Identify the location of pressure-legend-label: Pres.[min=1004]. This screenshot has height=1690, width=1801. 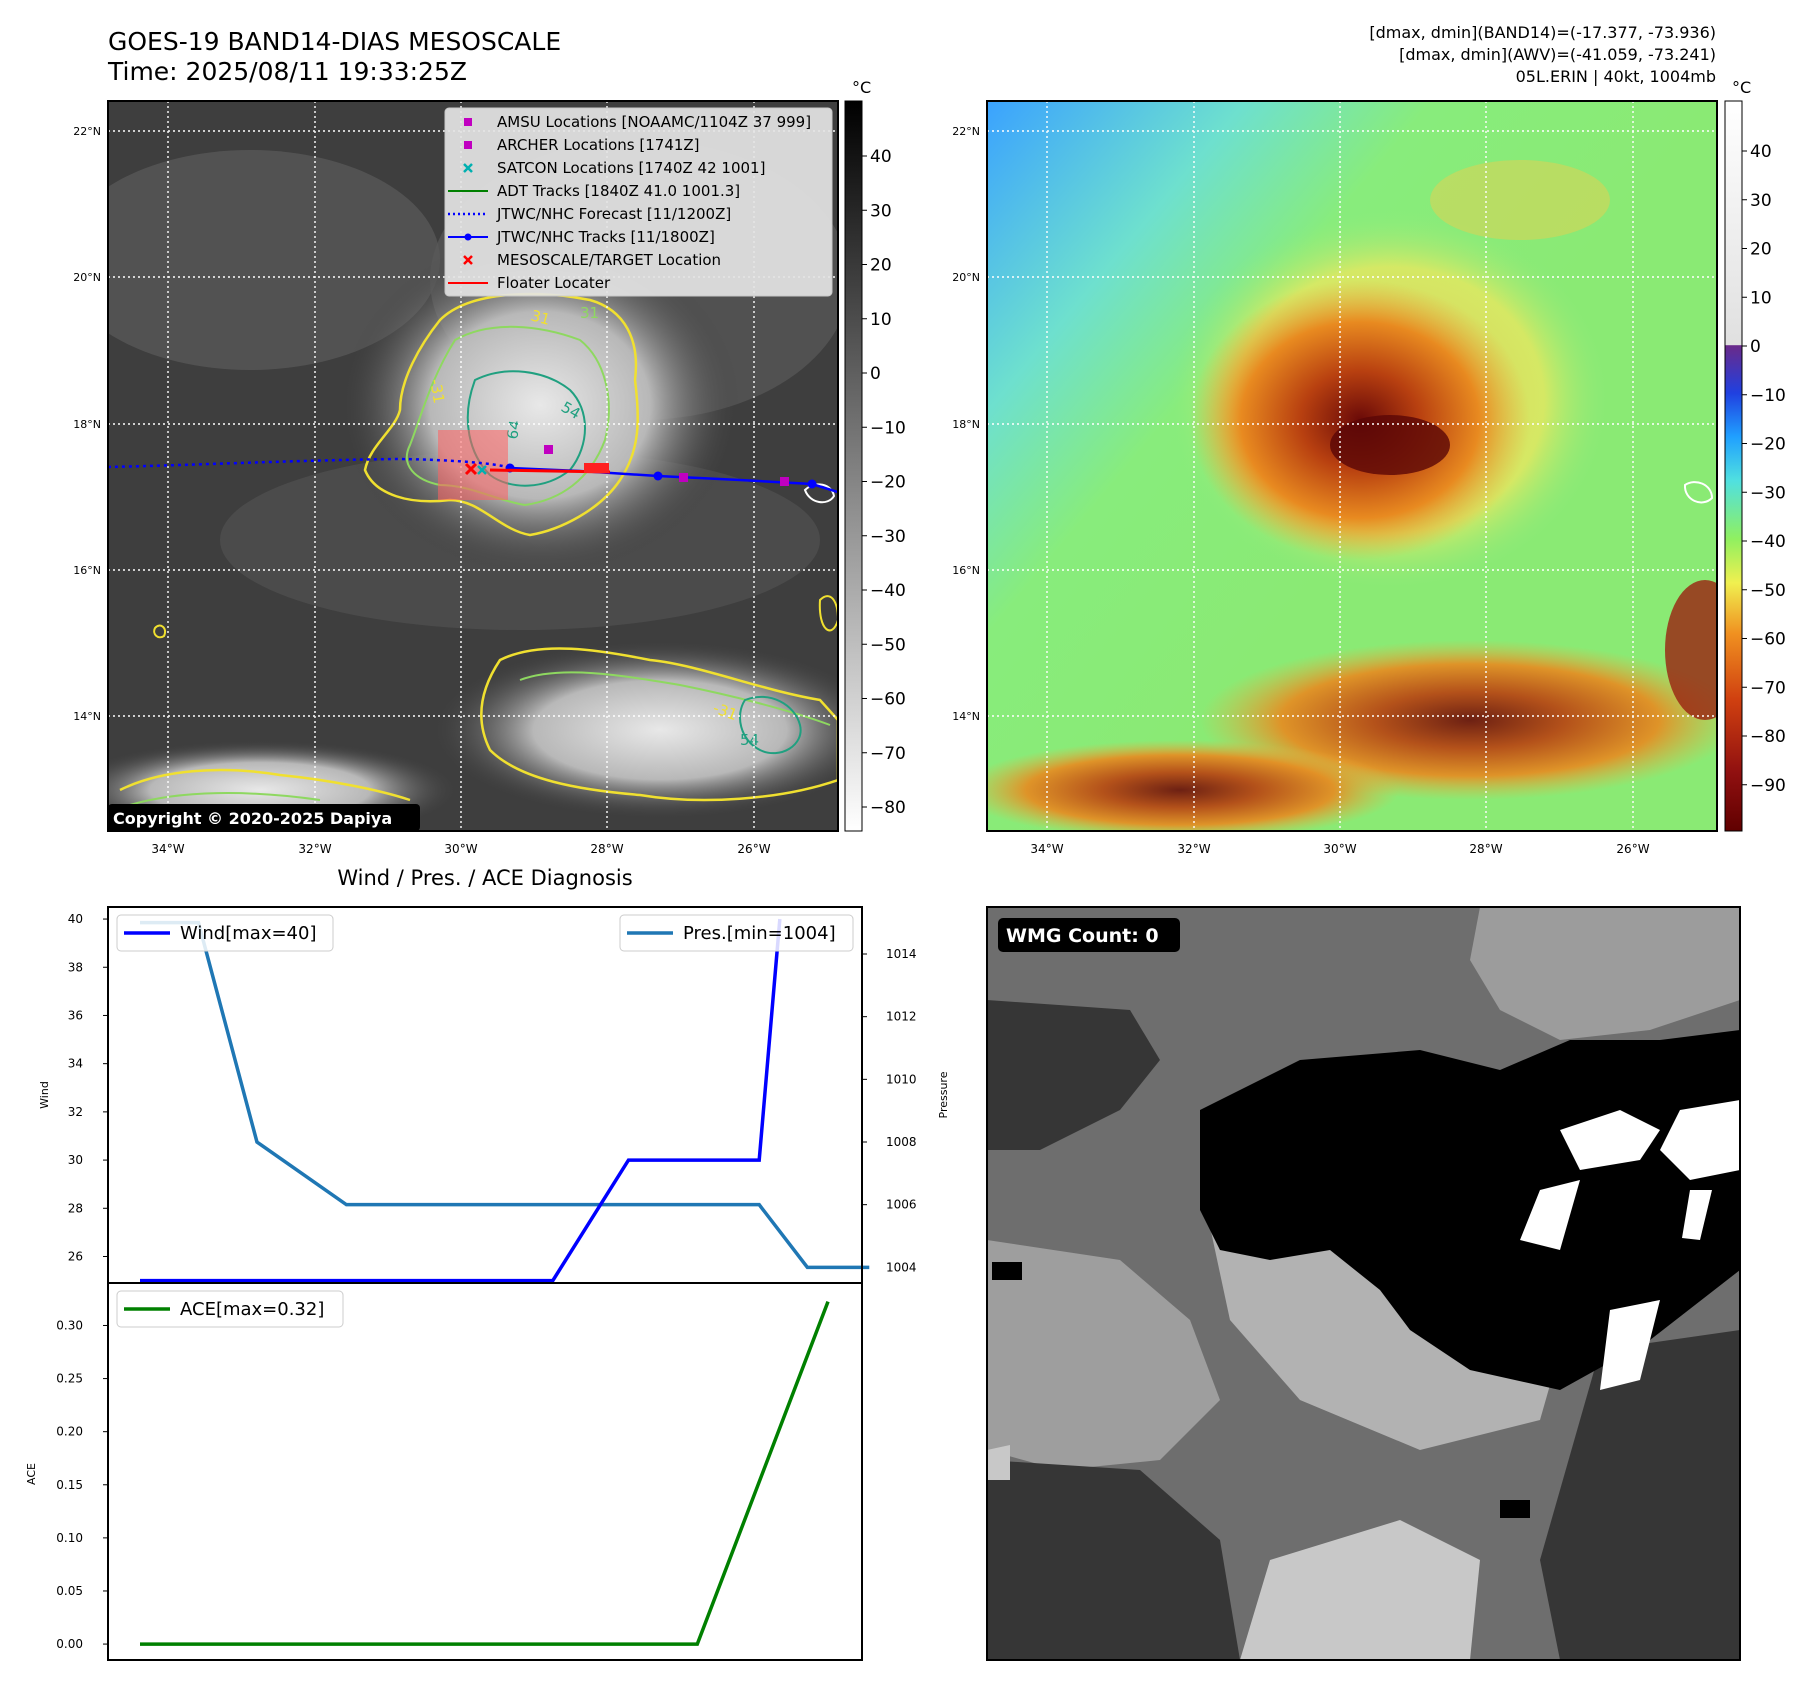
(759, 933).